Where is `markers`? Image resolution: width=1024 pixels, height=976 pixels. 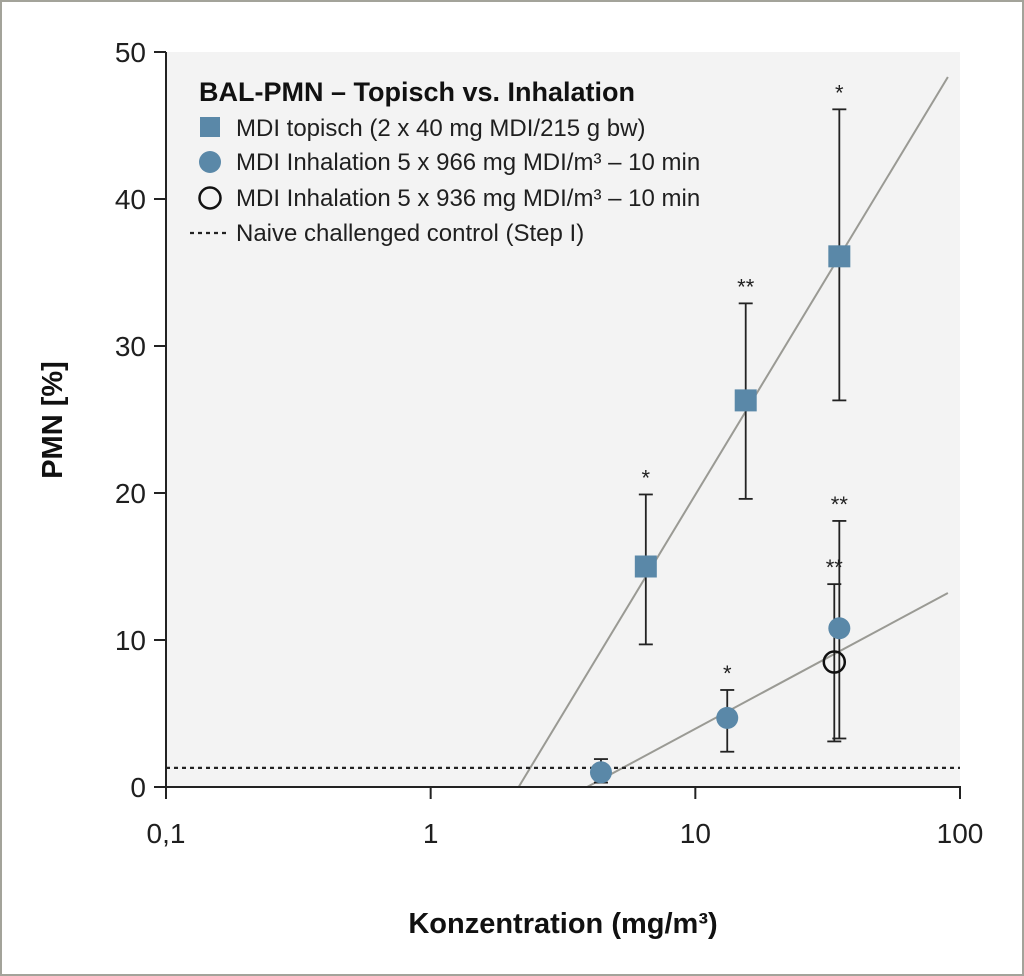
markers is located at coordinates (720, 514).